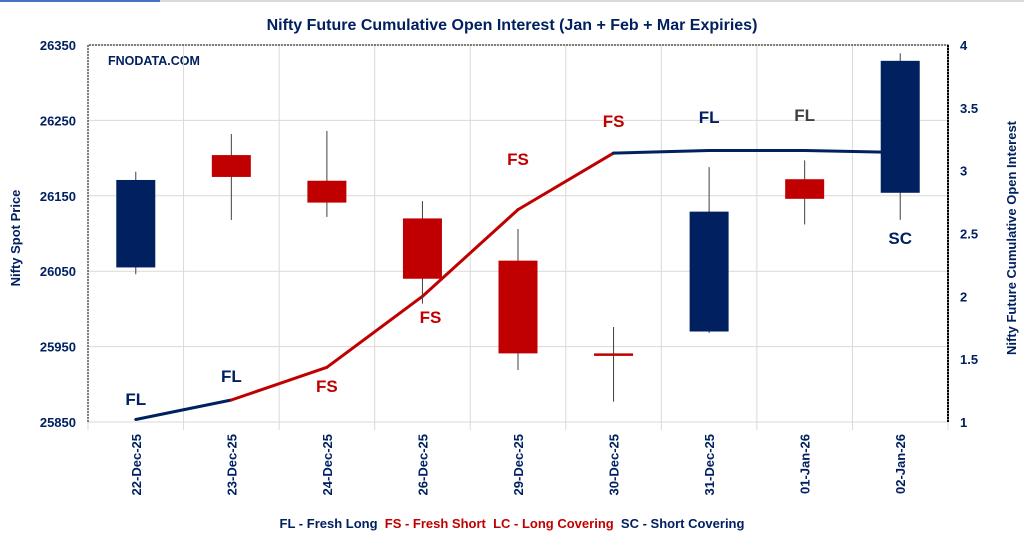 This screenshot has height=539, width=1024. I want to click on y-left-tick-label: 26350, so click(58, 45).